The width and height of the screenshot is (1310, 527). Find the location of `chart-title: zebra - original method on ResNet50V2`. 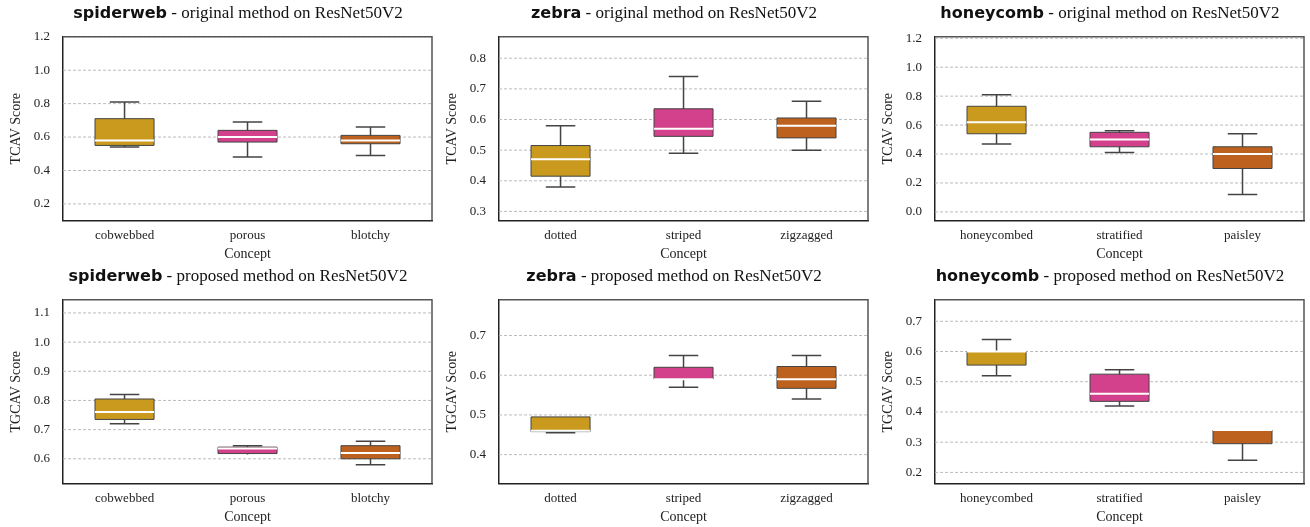

chart-title: zebra - original method on ResNet50V2 is located at coordinates (674, 13).